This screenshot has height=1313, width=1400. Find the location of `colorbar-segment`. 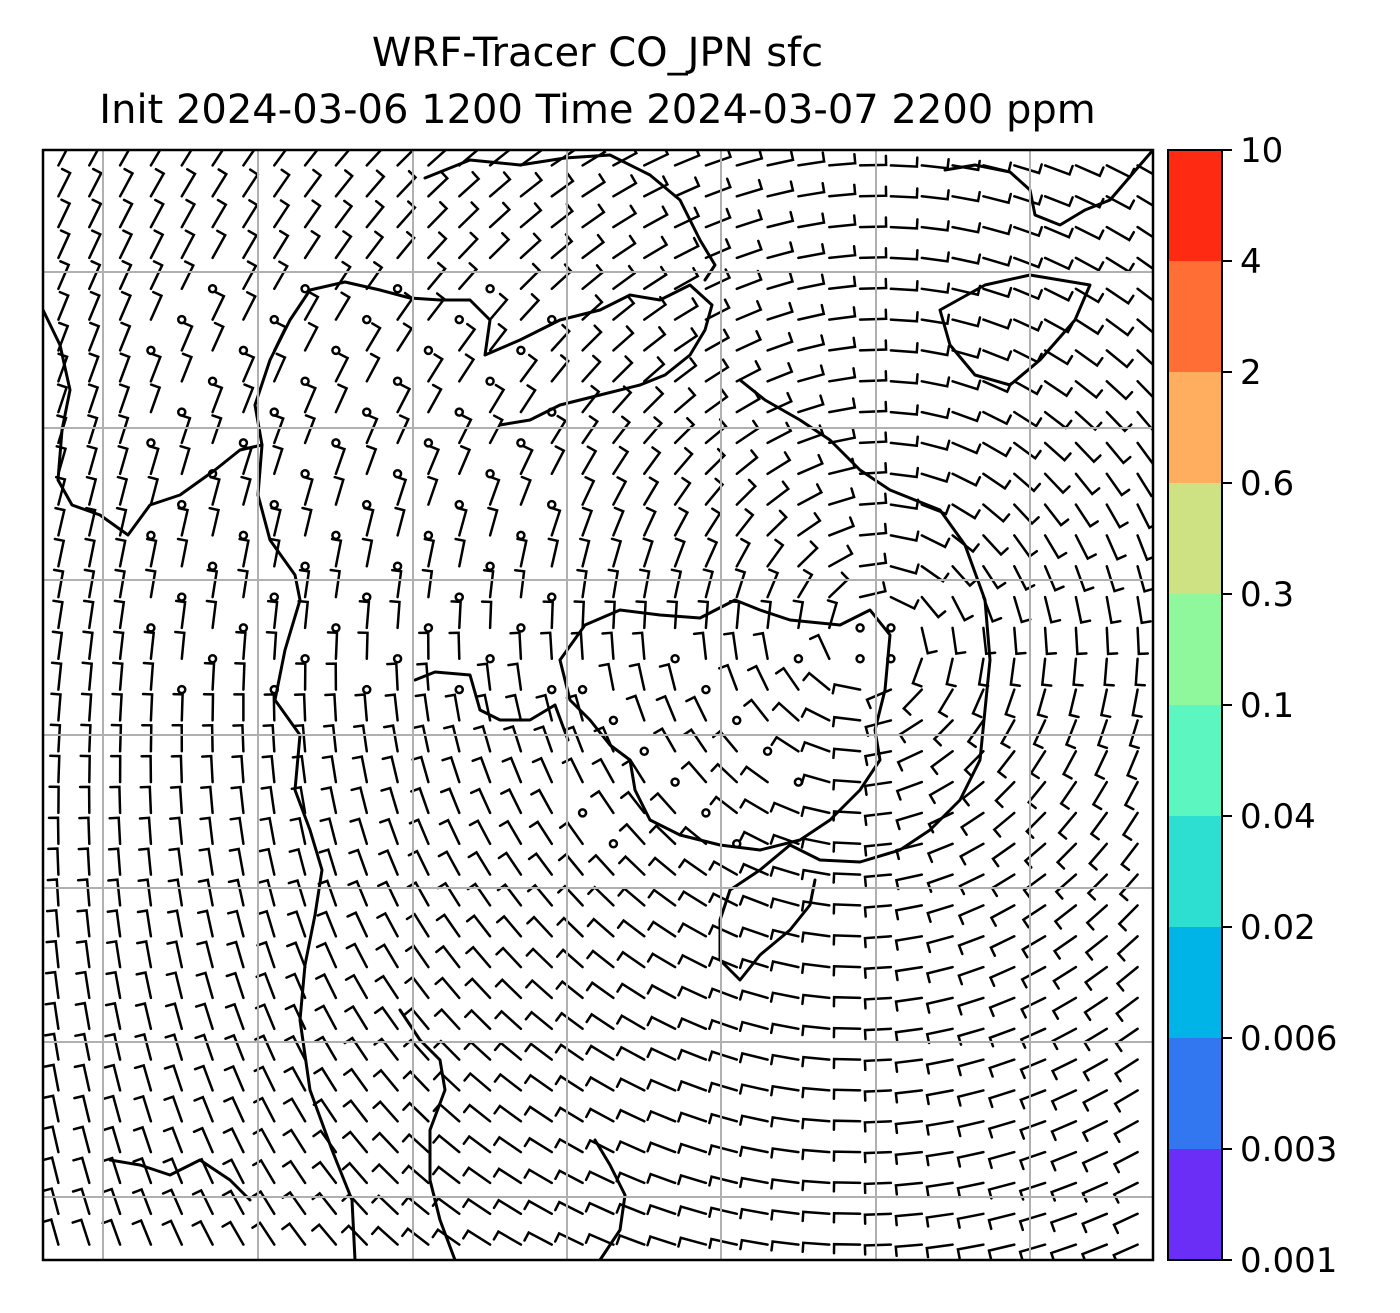

colorbar-segment is located at coordinates (1195, 650).